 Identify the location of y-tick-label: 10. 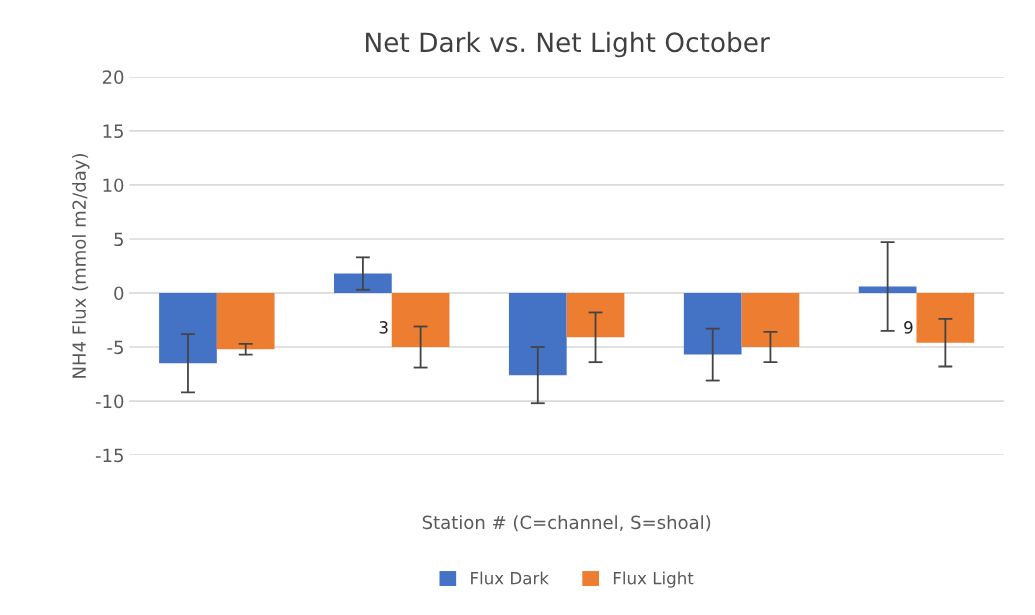
(113, 185).